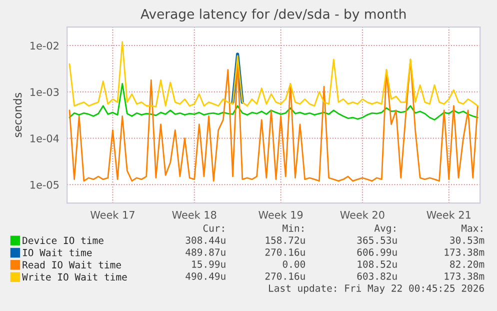 This screenshot has height=311, width=497. What do you see at coordinates (362, 214) in the screenshot?
I see `x-tick-label: Week 20` at bounding box center [362, 214].